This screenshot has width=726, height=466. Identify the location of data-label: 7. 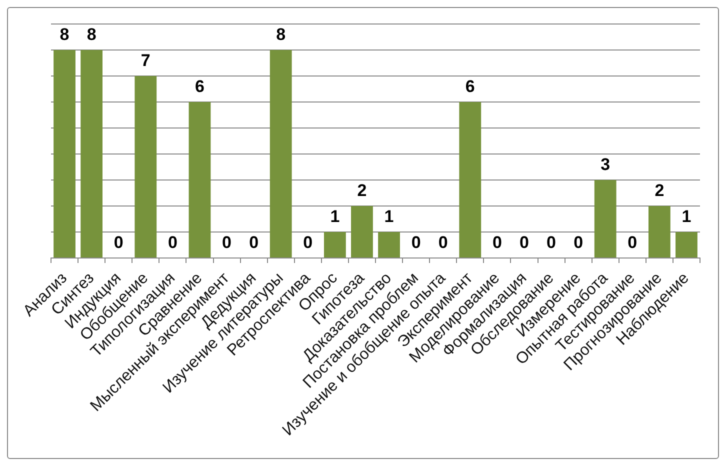
(145, 60).